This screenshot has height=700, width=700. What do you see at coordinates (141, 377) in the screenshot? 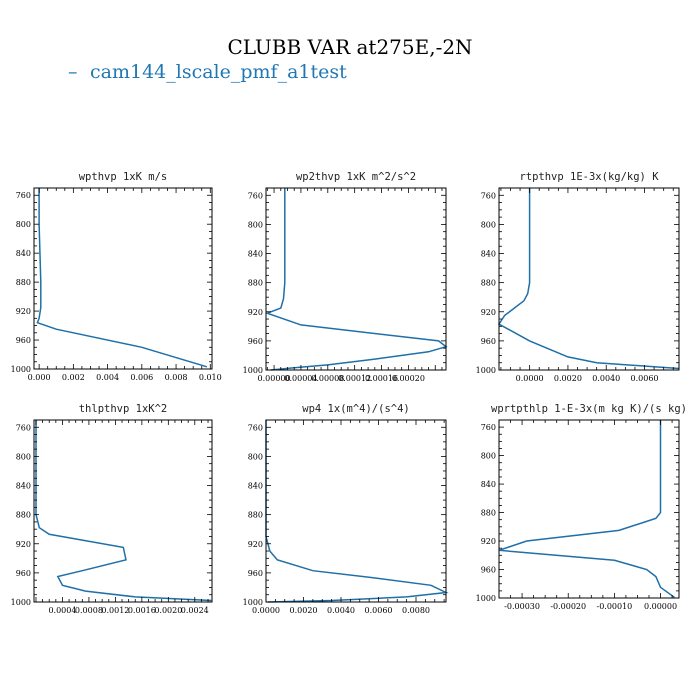
I see `x-tick-label: 0.006` at bounding box center [141, 377].